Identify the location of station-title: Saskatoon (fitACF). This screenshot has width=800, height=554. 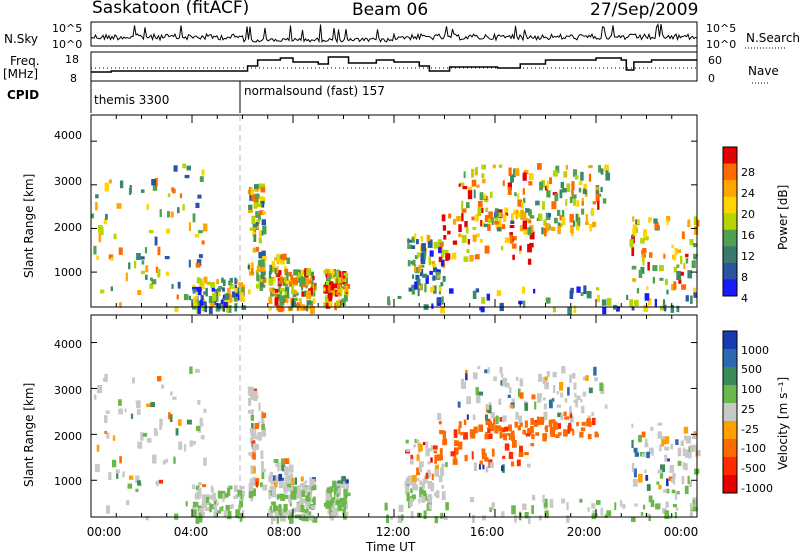
(171, 9).